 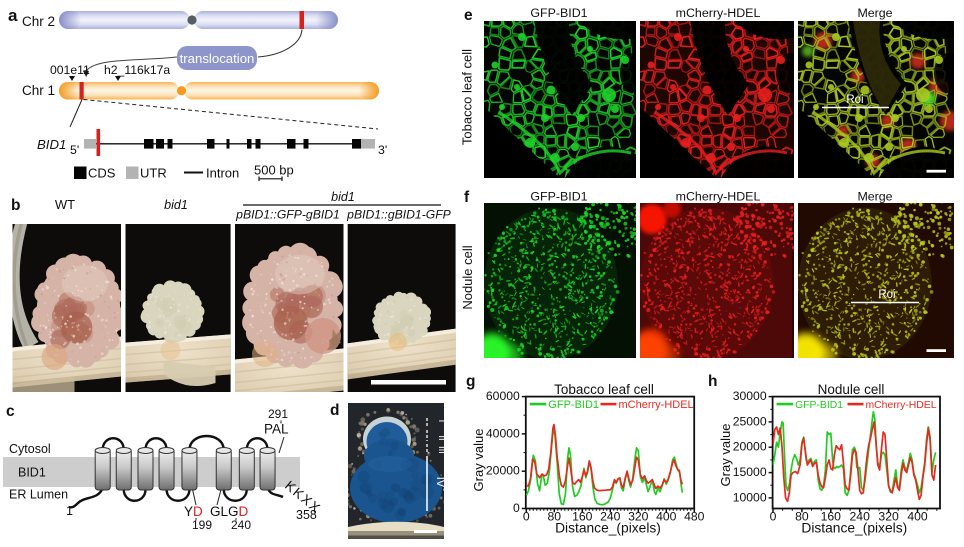 What do you see at coordinates (503, 396) in the screenshot?
I see `svg-text: 60000` at bounding box center [503, 396].